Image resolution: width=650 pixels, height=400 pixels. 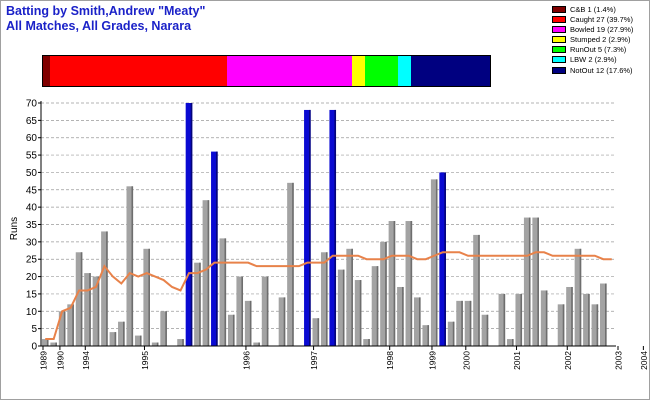 What do you see at coordinates (32, 312) in the screenshot?
I see `y-tick-label: 10` at bounding box center [32, 312].